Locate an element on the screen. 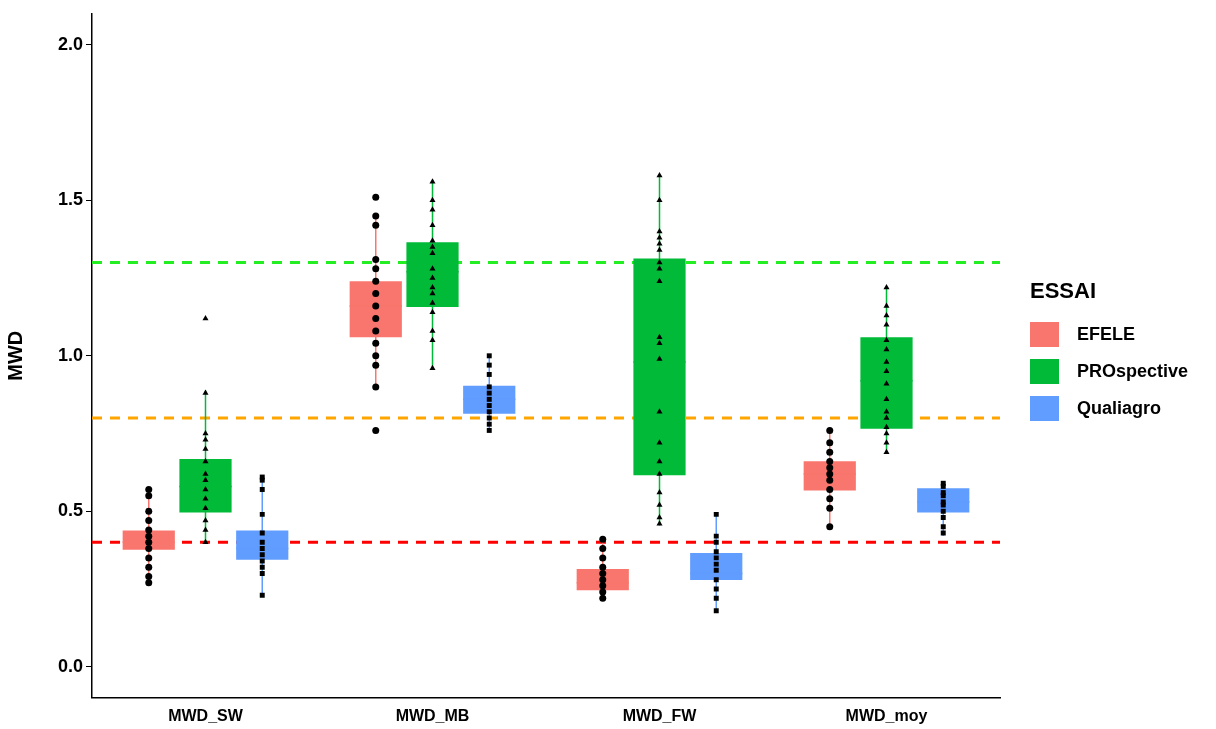  y-tick-label: 1.0 is located at coordinates (70, 354).